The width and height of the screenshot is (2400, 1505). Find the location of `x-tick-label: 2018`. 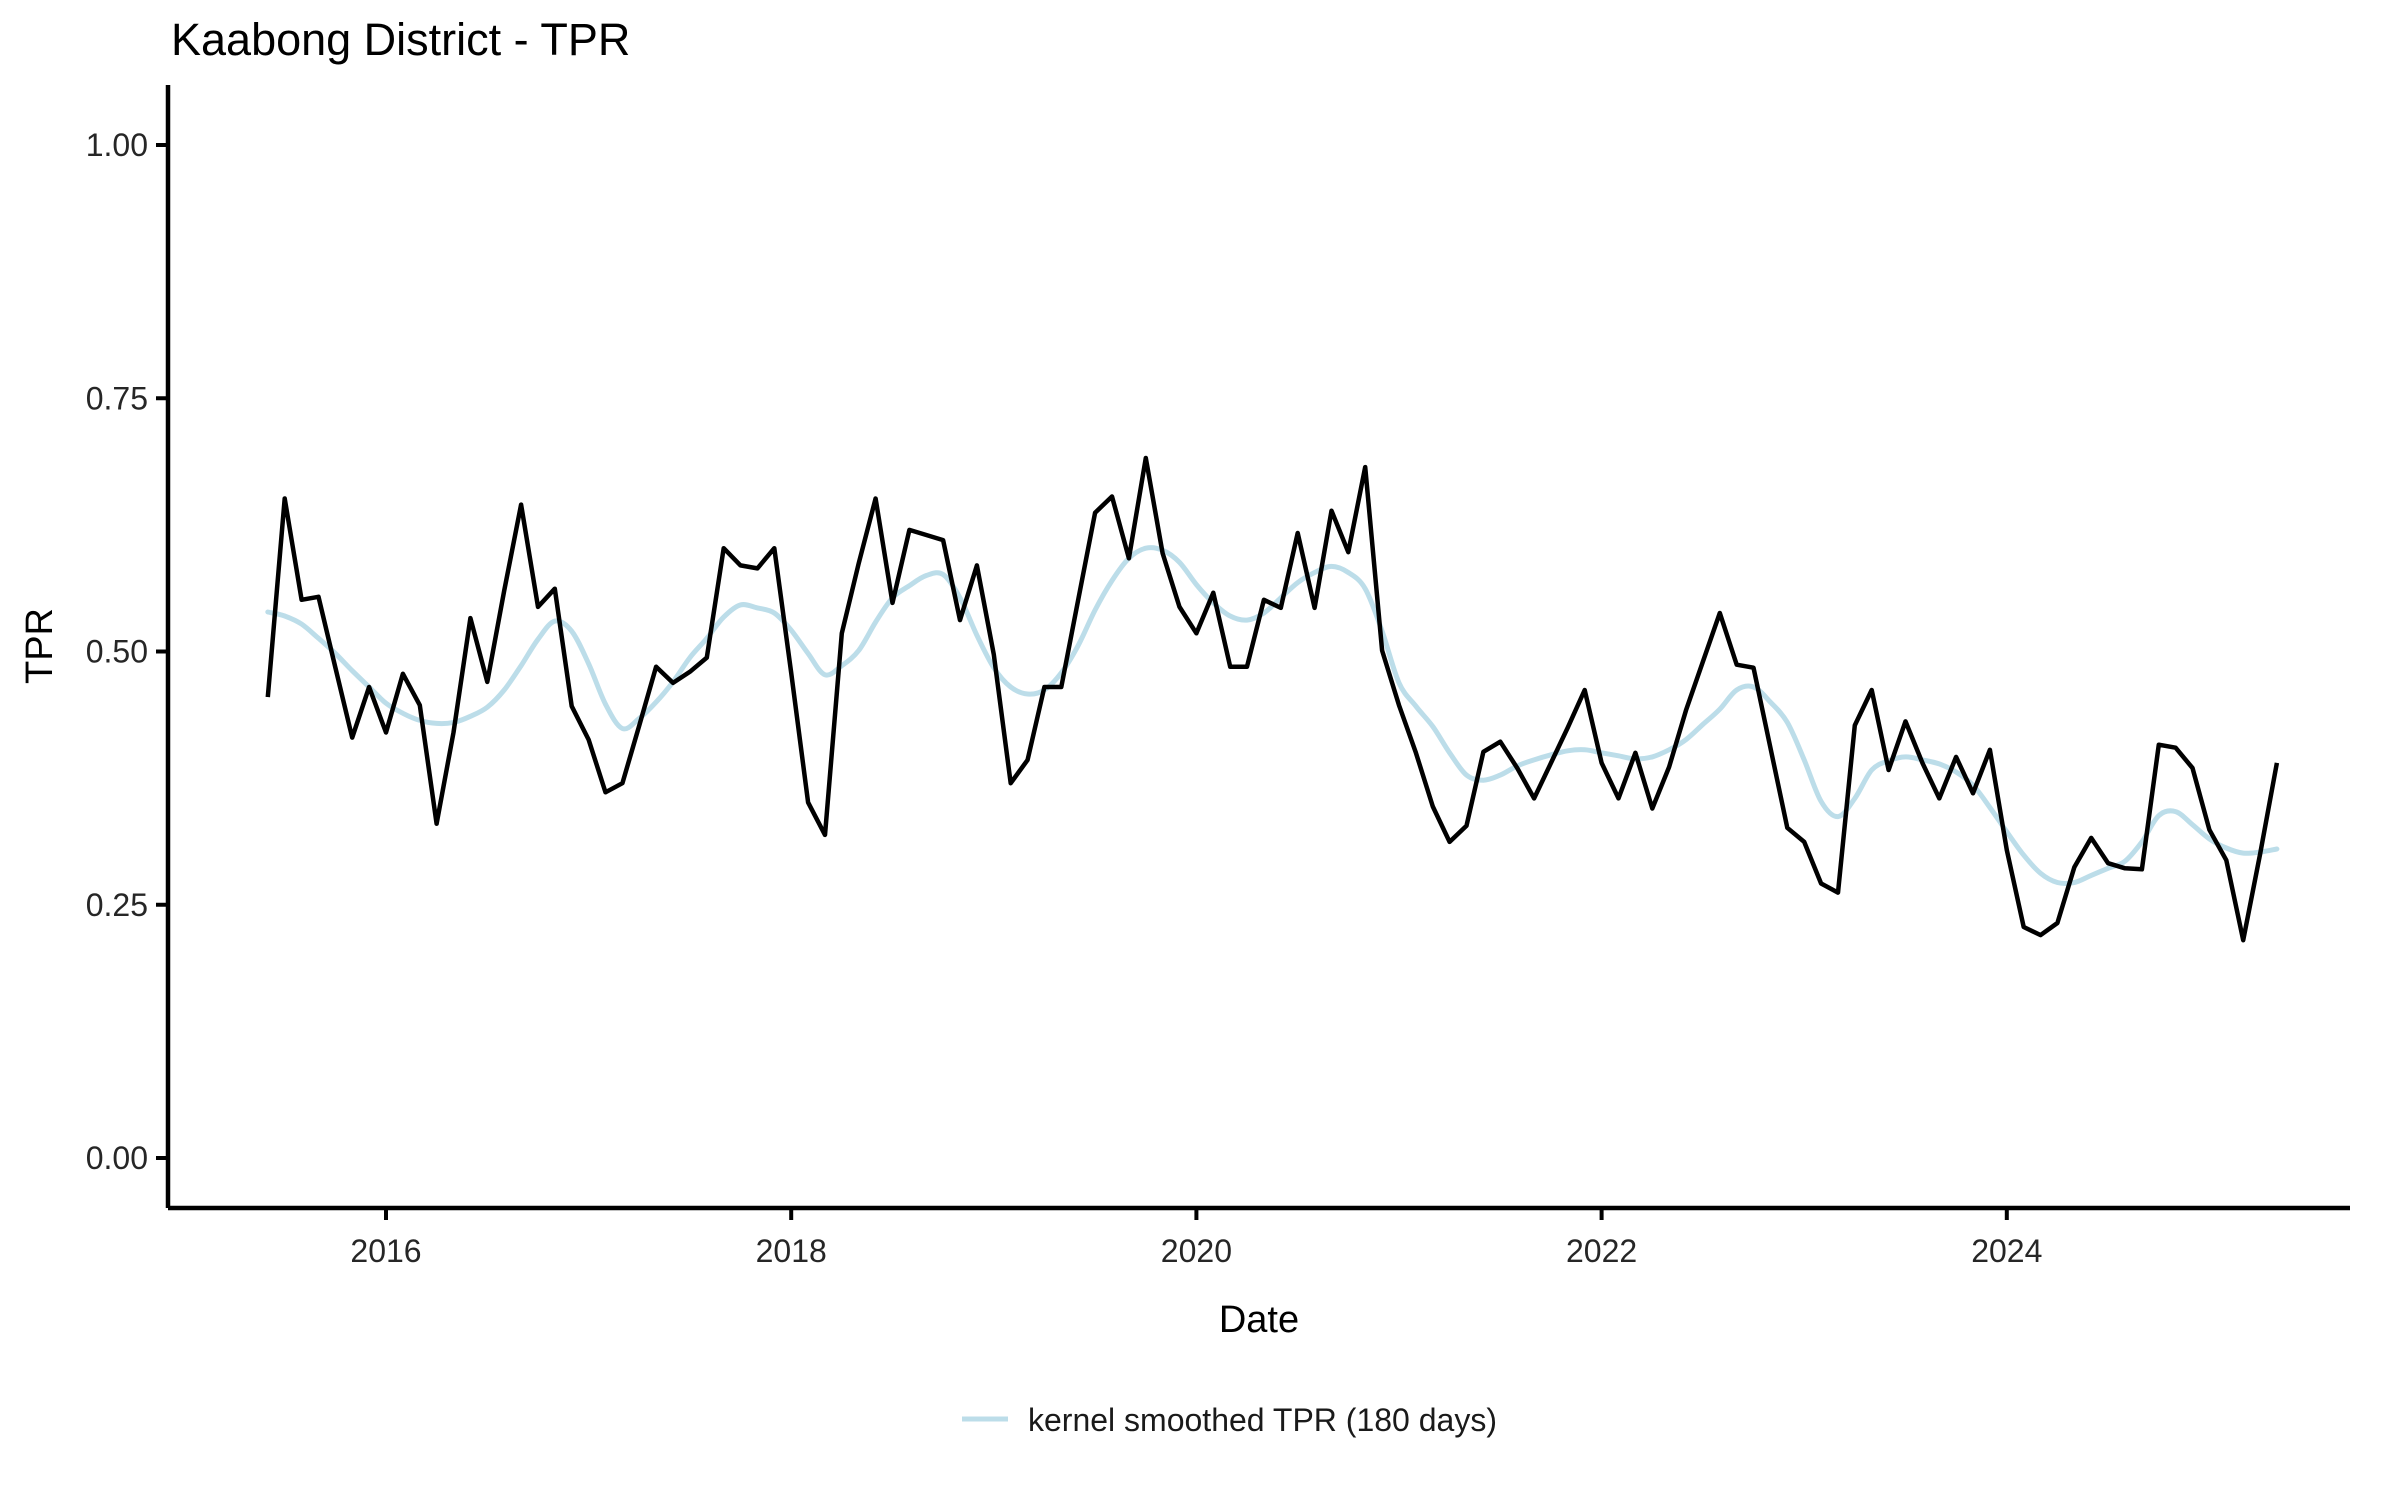

x-tick-label: 2018 is located at coordinates (791, 1251).